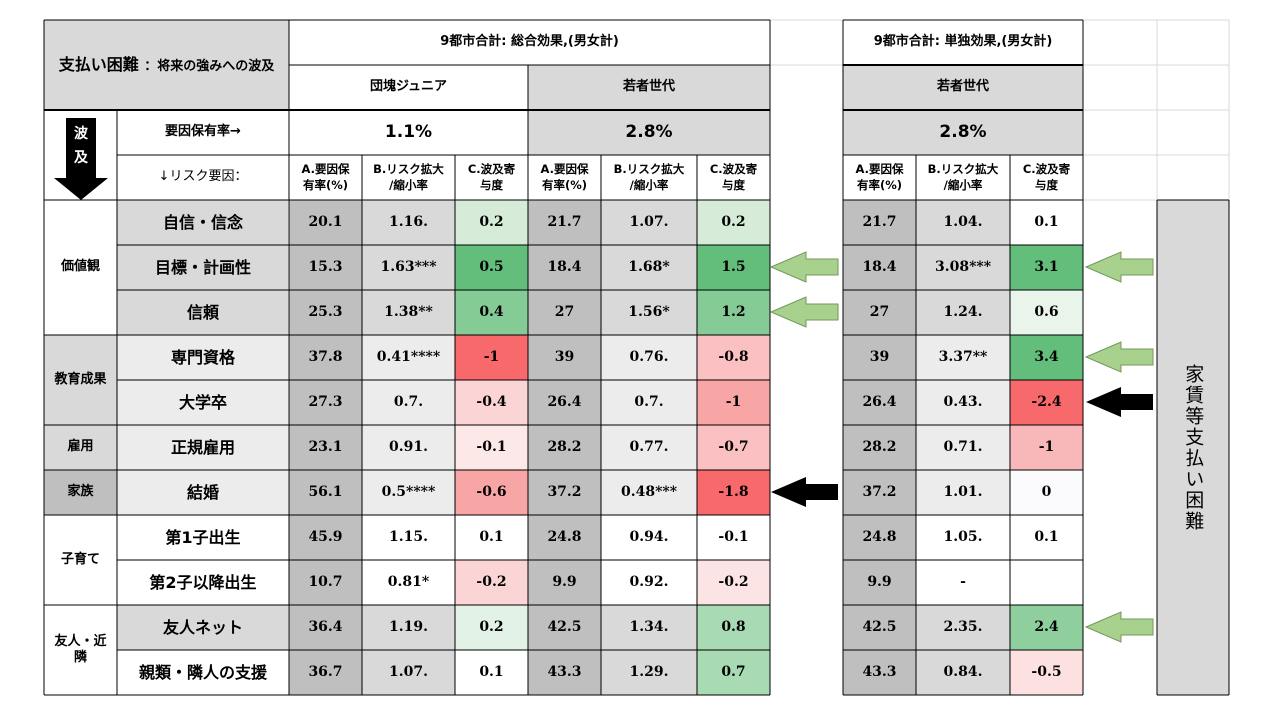 This screenshot has width=1280, height=720. What do you see at coordinates (203, 132) in the screenshot?
I see `rate-label: 要因保有率→` at bounding box center [203, 132].